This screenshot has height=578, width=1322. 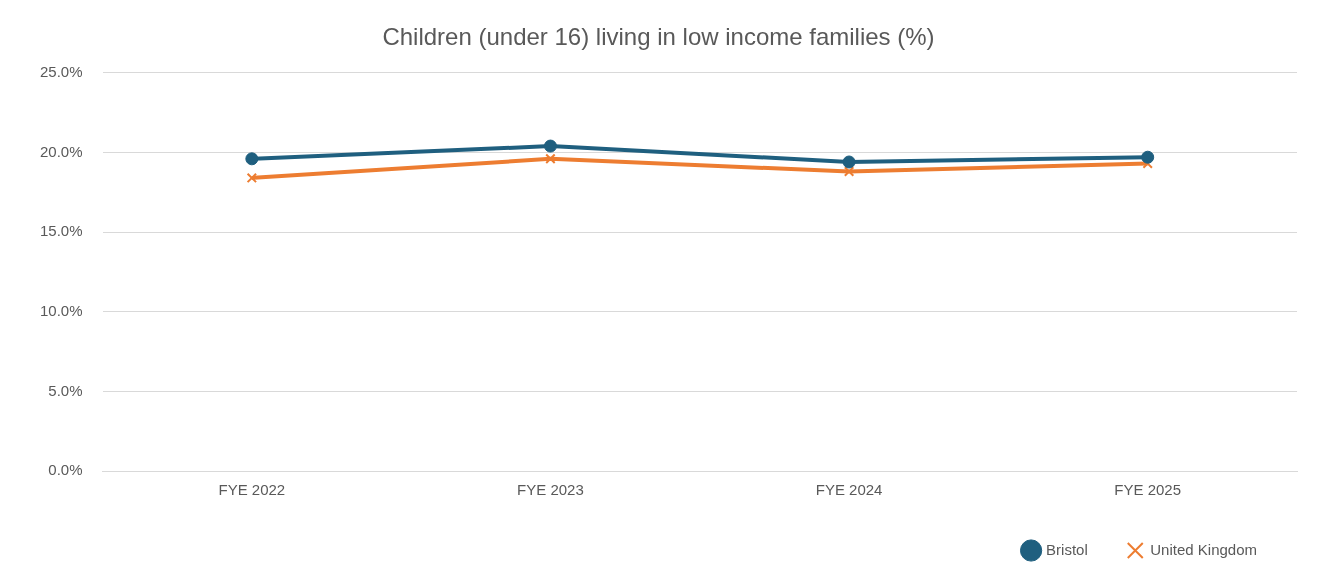 I want to click on legend-label: Bristol, so click(x=1067, y=549).